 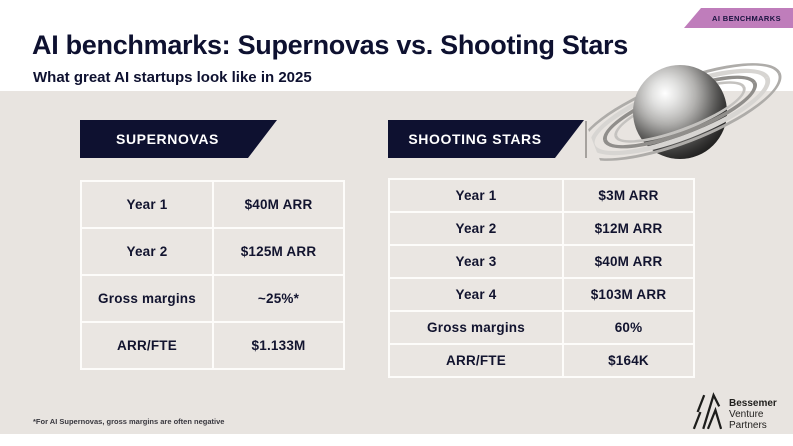 I want to click on logo-line-1: Bessemer, so click(x=753, y=403).